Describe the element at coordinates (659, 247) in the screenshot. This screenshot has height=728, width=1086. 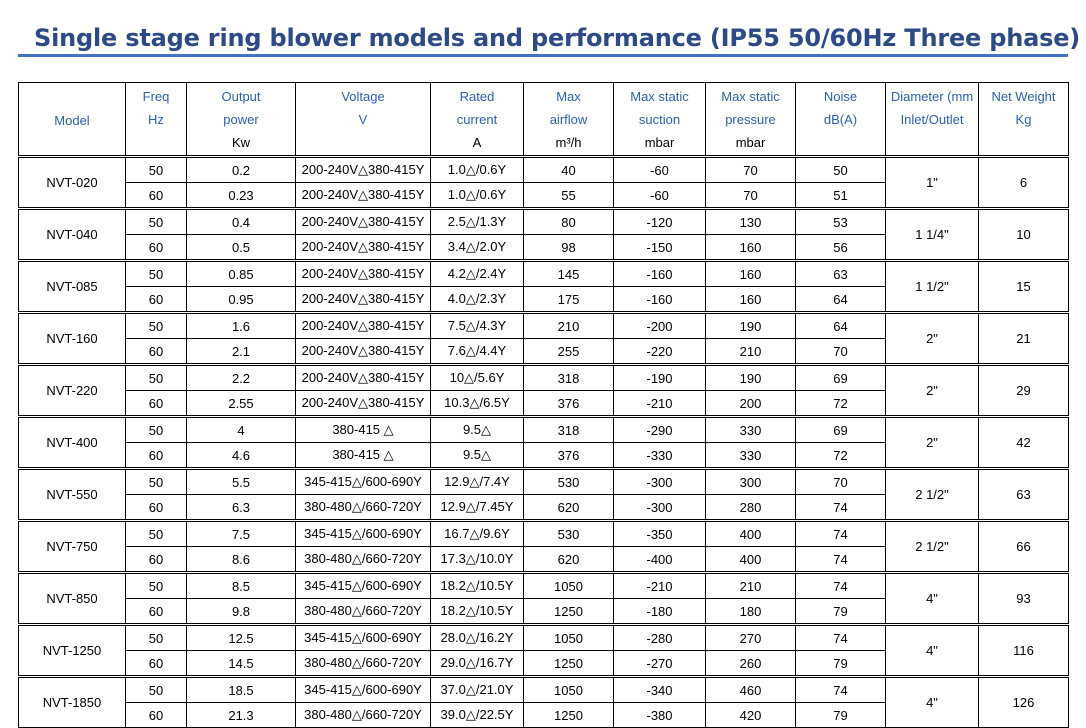
I see `data-cell: -150` at that location.